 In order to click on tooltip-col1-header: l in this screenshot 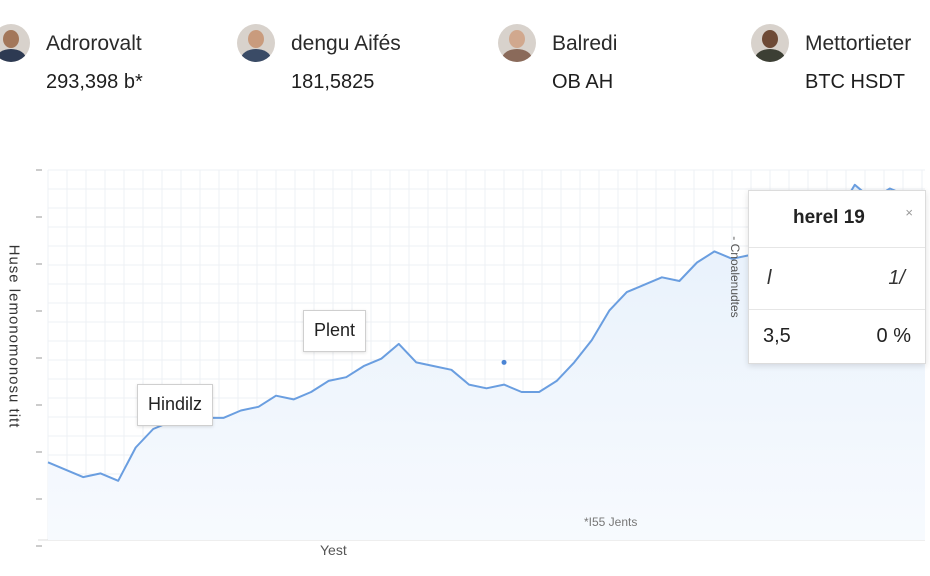, I will do `click(769, 278)`.